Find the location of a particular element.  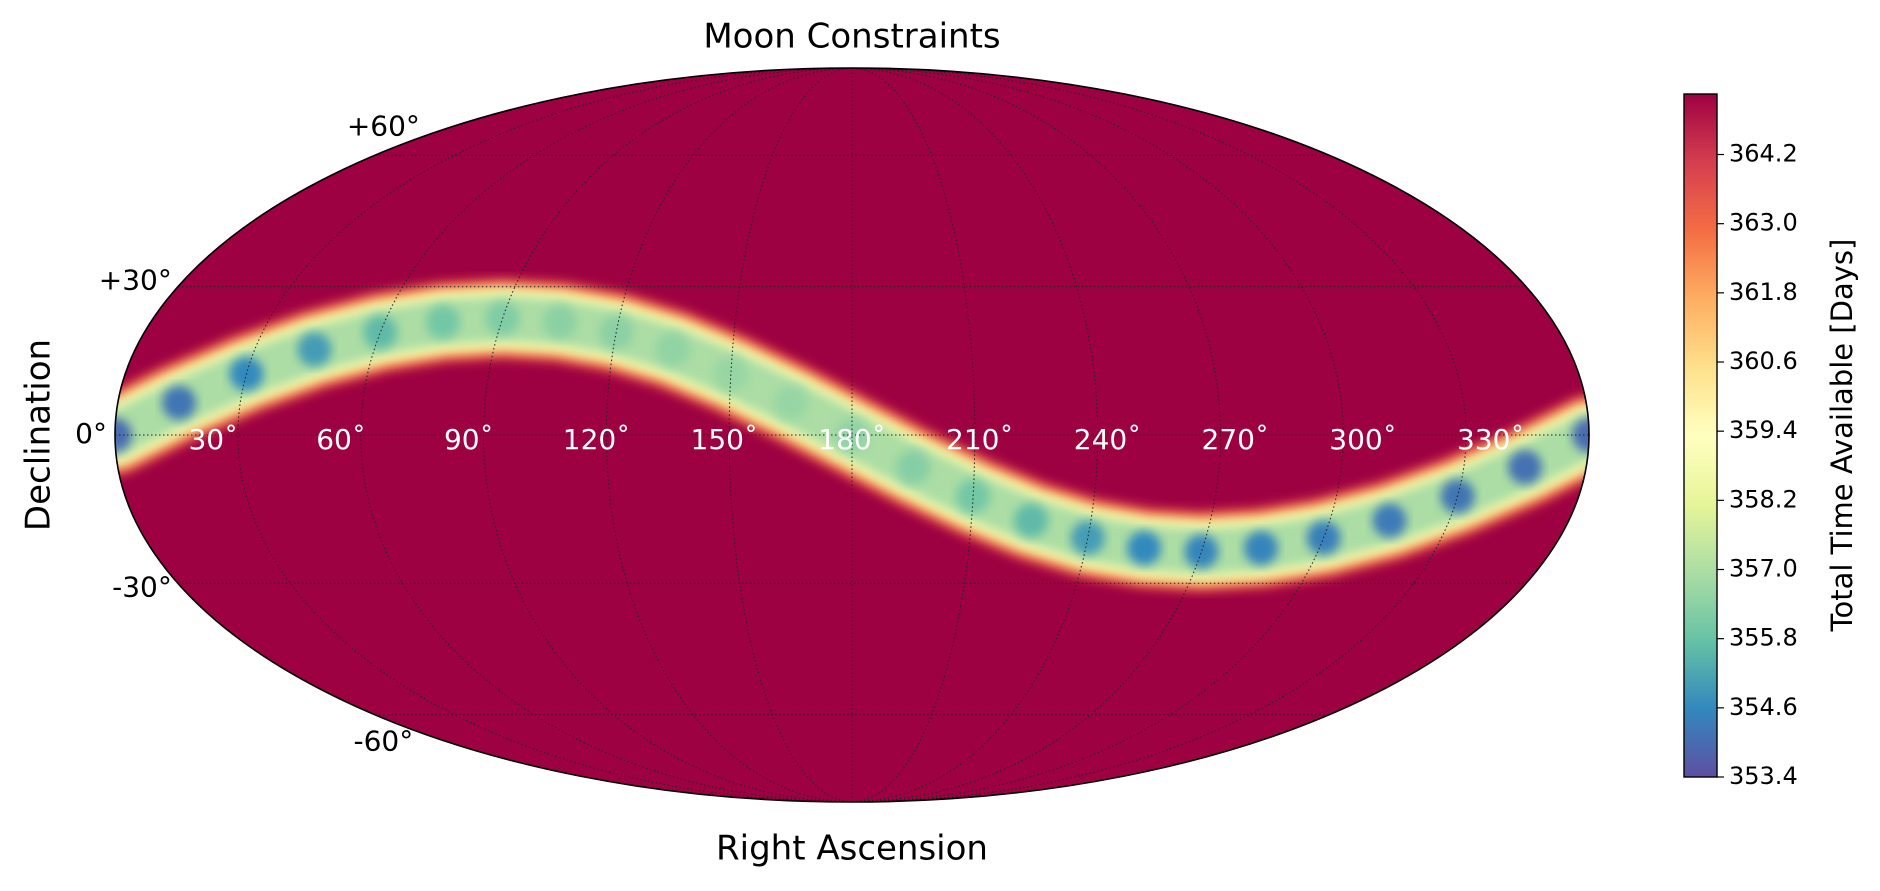

colorbar-tick-label: 364.2 is located at coordinates (1763, 154).